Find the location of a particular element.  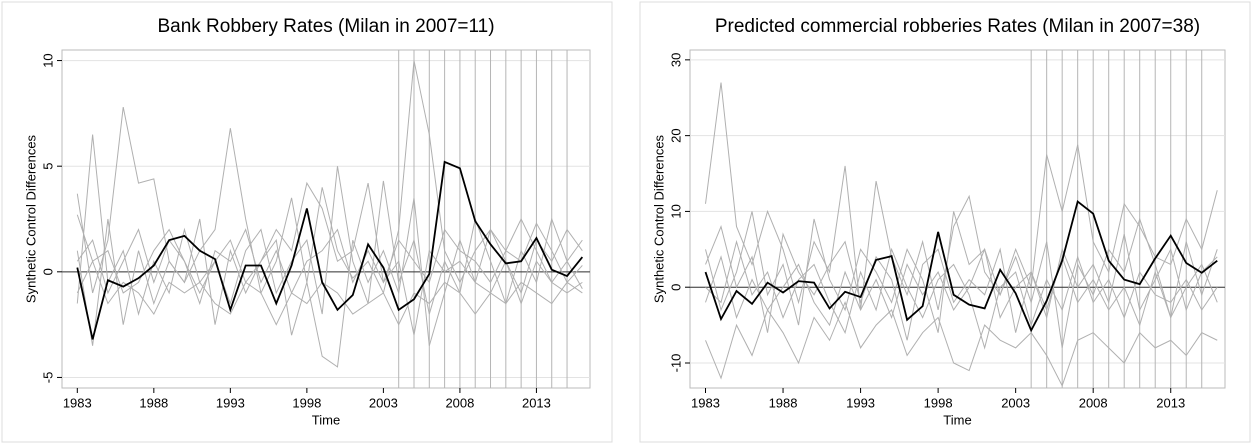

y-tick-label: -5 is located at coordinates (47, 378).